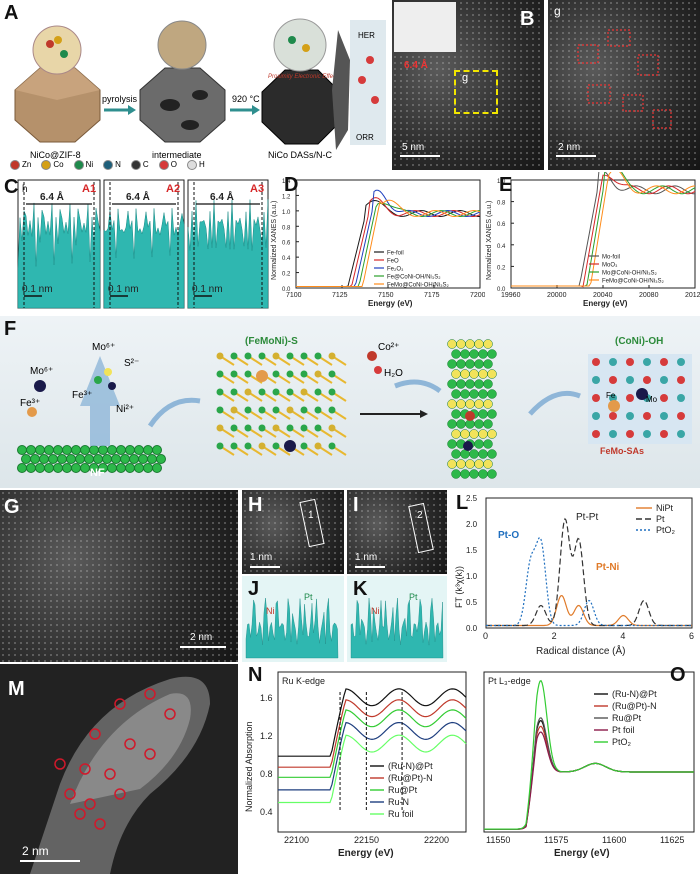 The height and width of the screenshot is (874, 700). What do you see at coordinates (660, 519) in the screenshot?
I see `legend-1: Pt` at bounding box center [660, 519].